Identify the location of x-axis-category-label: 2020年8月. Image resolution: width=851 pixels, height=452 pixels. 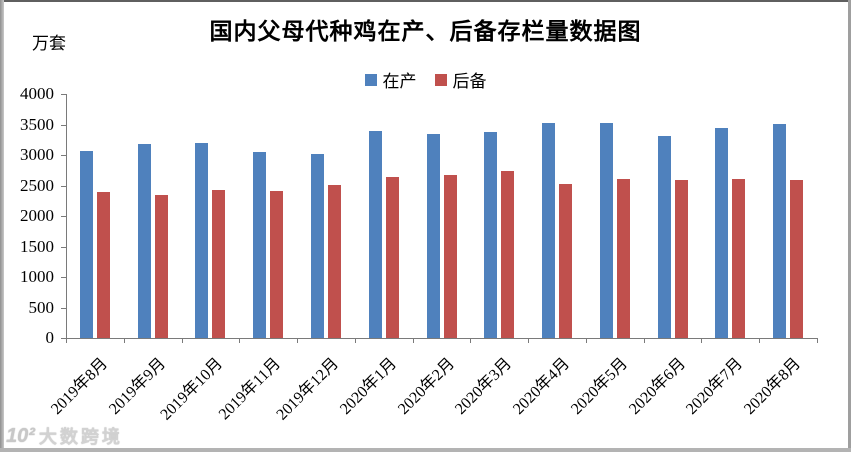
(773, 386).